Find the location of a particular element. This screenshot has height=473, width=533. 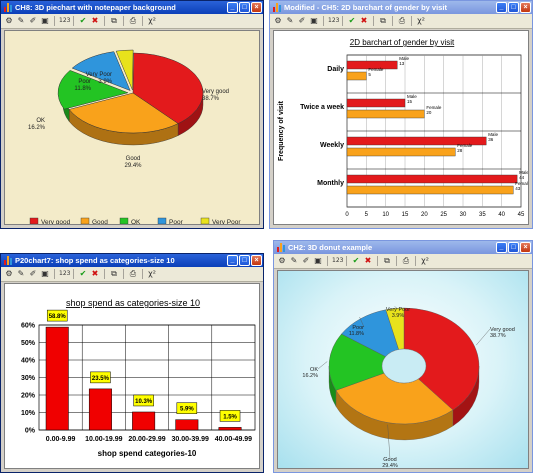

window-title-bar: CH2: 3D donut example _ □ × is located at coordinates (403, 247).